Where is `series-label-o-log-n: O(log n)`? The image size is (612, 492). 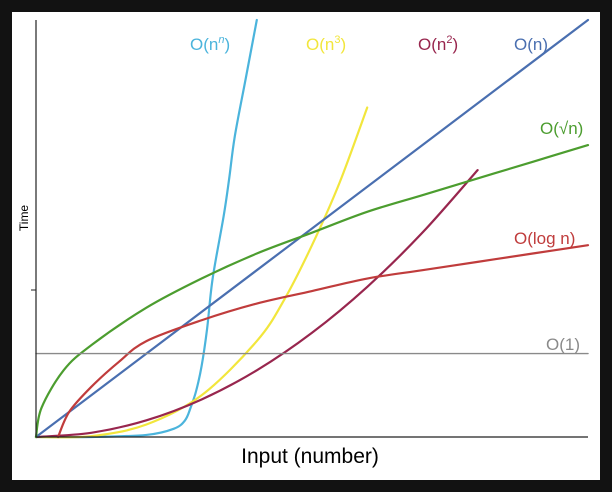
series-label-o-log-n: O(log n) is located at coordinates (544, 238).